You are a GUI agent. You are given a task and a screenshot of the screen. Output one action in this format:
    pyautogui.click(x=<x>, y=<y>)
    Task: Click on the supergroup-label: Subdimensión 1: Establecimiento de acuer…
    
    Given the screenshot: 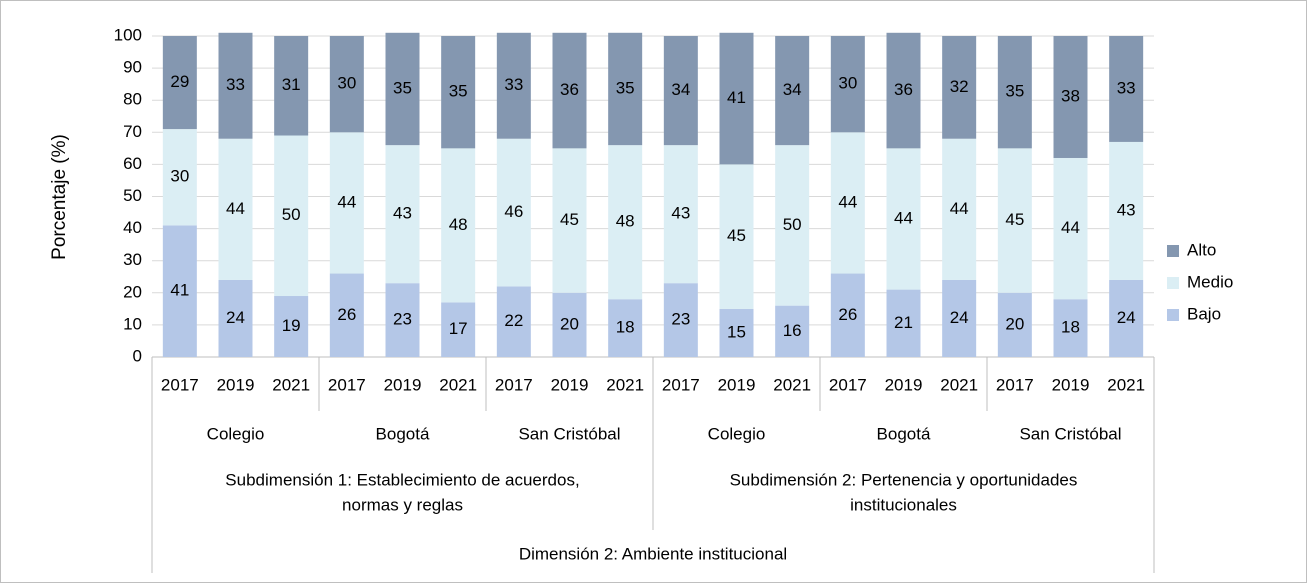 What is the action you would take?
    pyautogui.click(x=402, y=479)
    